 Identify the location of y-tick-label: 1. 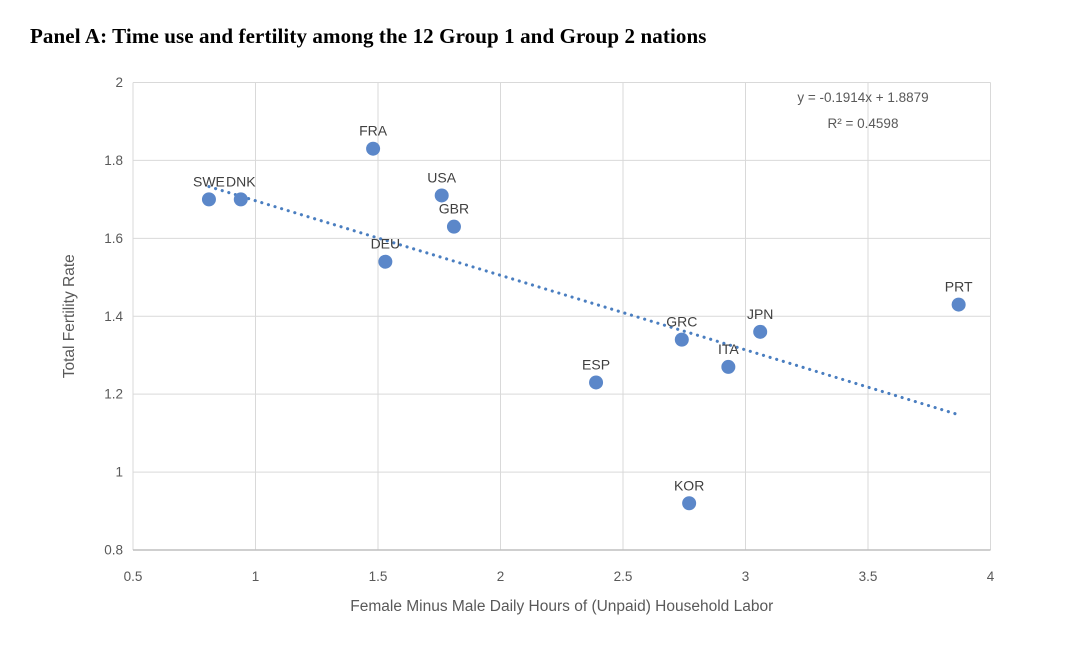
(119, 472).